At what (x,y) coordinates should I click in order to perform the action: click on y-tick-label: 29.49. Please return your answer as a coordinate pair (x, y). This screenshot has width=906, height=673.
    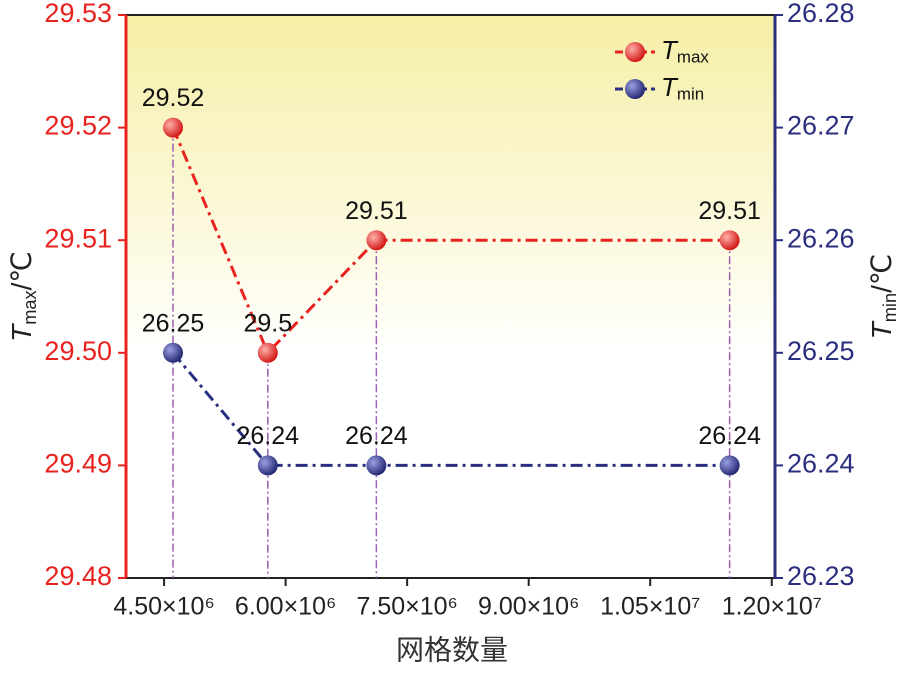
    Looking at the image, I should click on (78, 464).